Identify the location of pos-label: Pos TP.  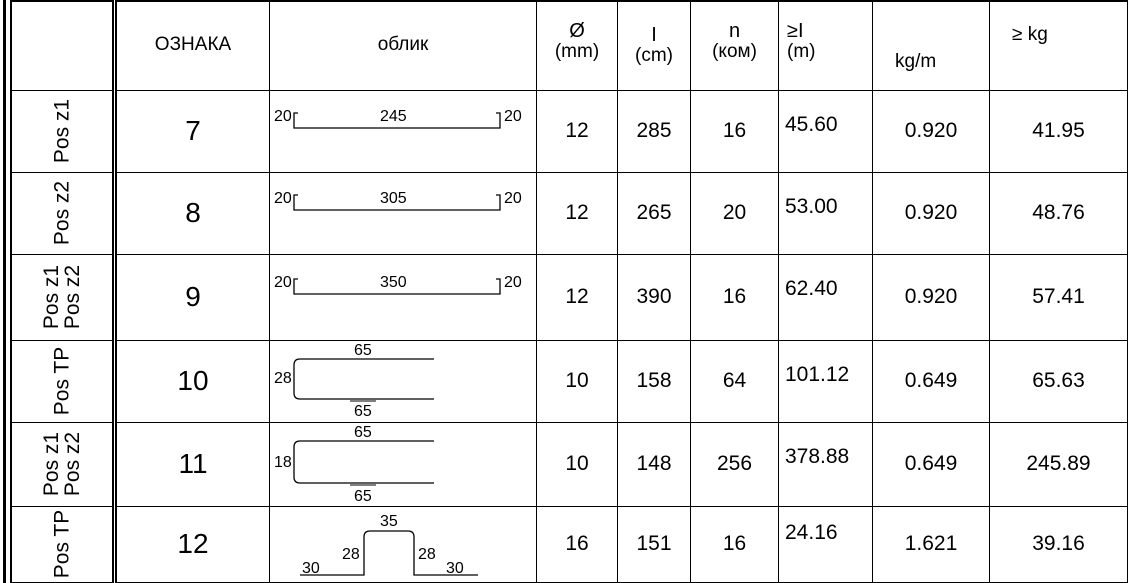
(62, 544).